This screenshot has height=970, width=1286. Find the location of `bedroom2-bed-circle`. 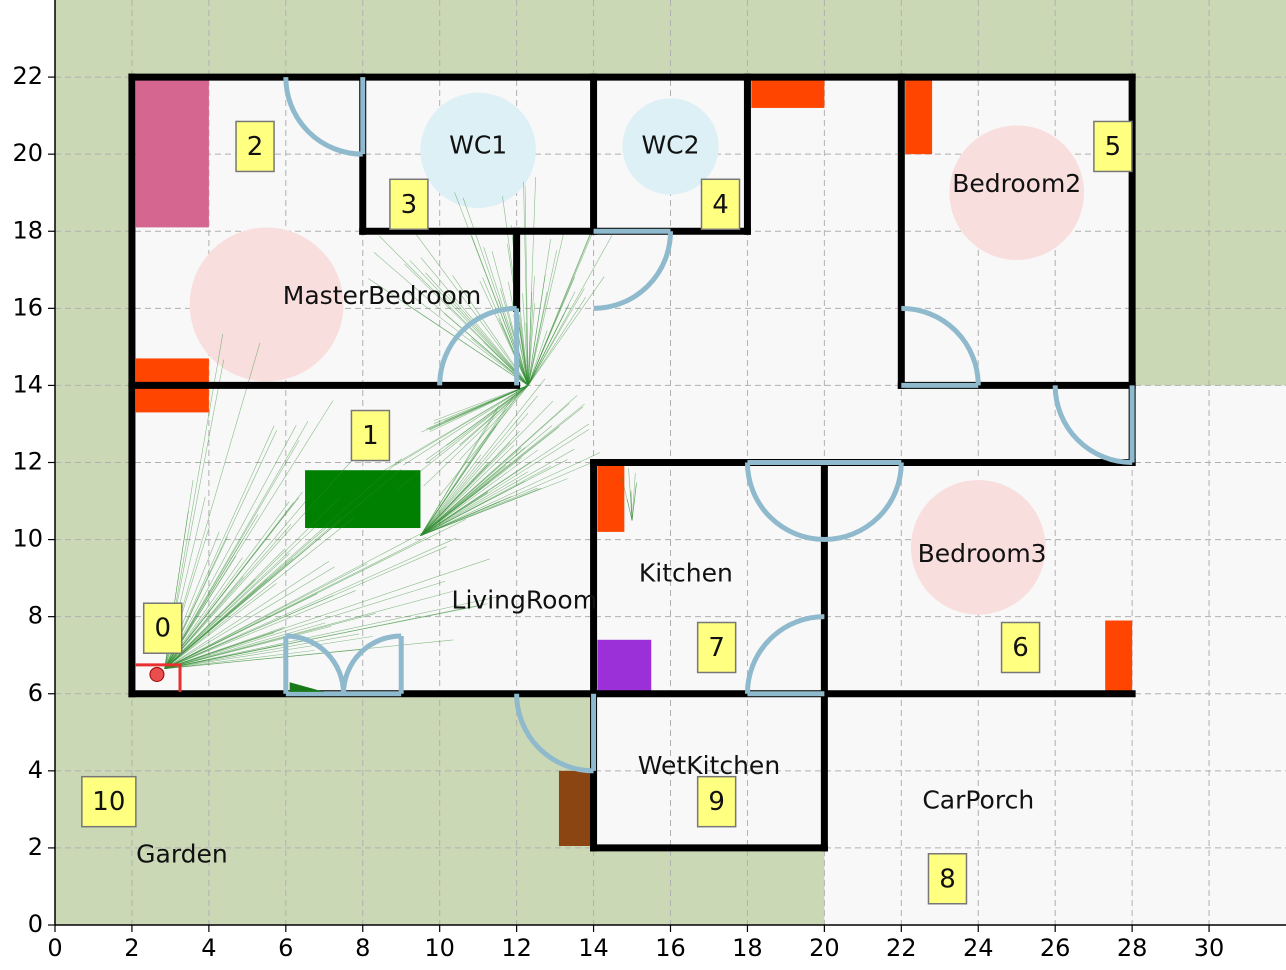

bedroom2-bed-circle is located at coordinates (1017, 193).